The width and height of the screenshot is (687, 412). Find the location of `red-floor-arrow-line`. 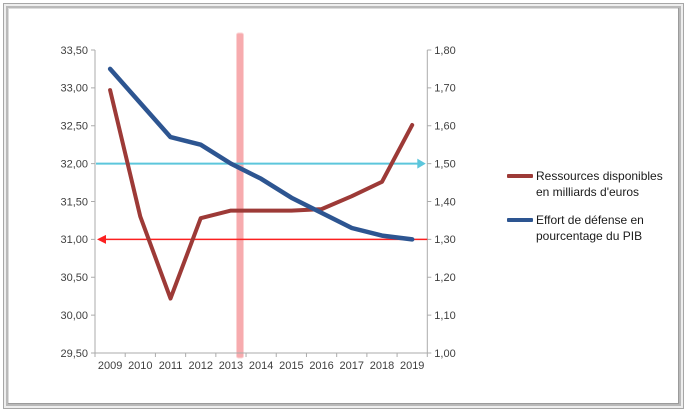

red-floor-arrow-line is located at coordinates (262, 239).